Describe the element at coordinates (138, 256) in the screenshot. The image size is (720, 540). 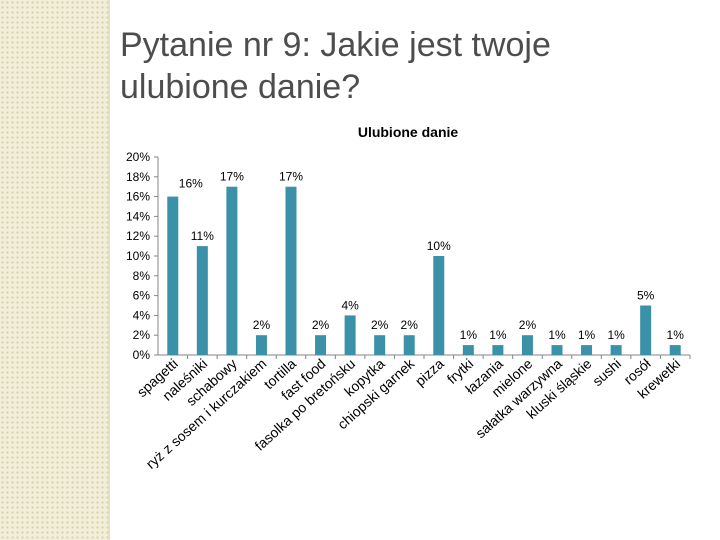
I see `y-tick-label: 10%` at that location.